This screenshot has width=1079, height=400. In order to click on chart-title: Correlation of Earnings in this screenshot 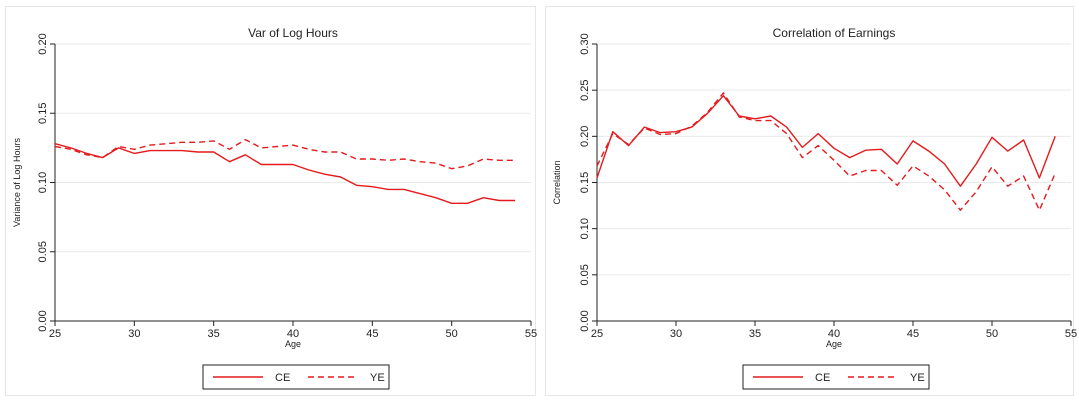, I will do `click(834, 33)`.